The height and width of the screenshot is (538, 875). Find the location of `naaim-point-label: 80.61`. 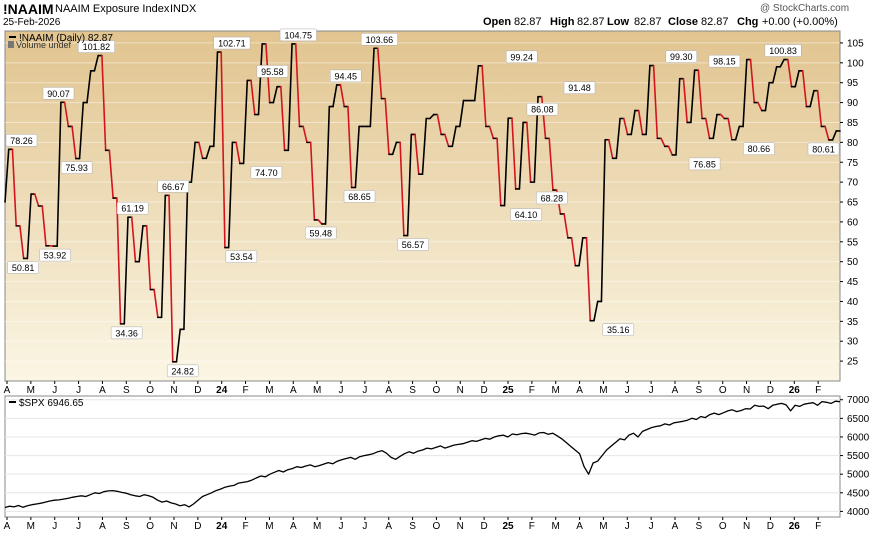

naaim-point-label: 80.61 is located at coordinates (823, 149).